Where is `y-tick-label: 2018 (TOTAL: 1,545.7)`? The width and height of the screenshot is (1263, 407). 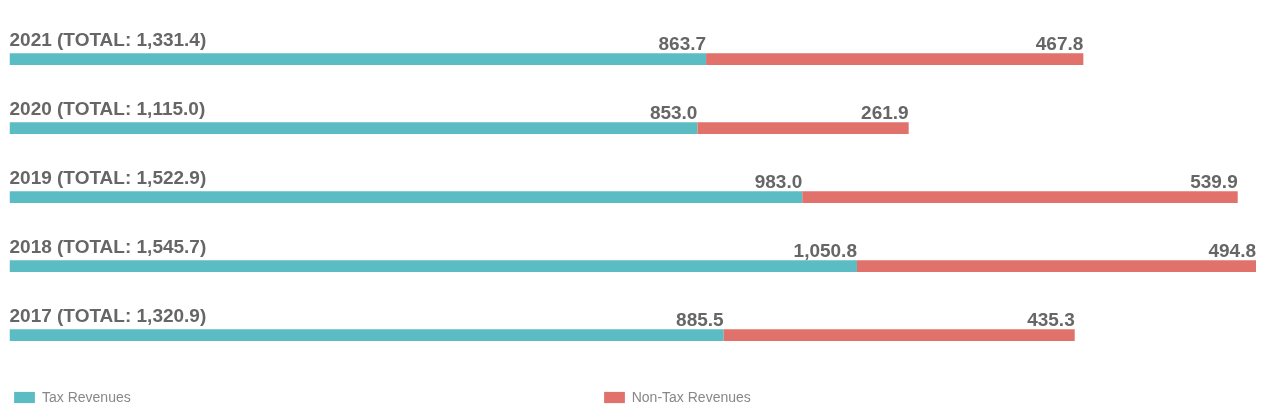 y-tick-label: 2018 (TOTAL: 1,545.7) is located at coordinates (108, 247).